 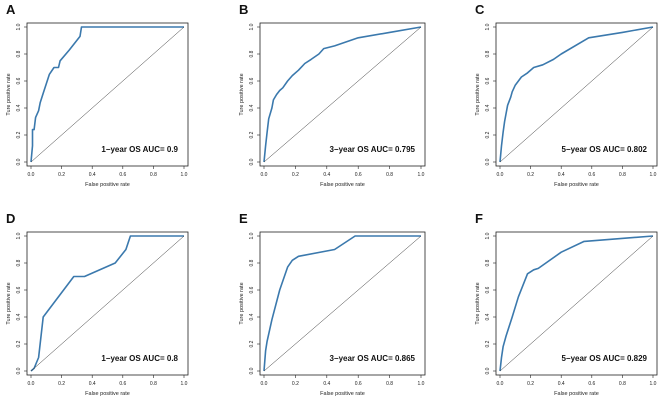 I want to click on panel-label: A, so click(x=11, y=9).